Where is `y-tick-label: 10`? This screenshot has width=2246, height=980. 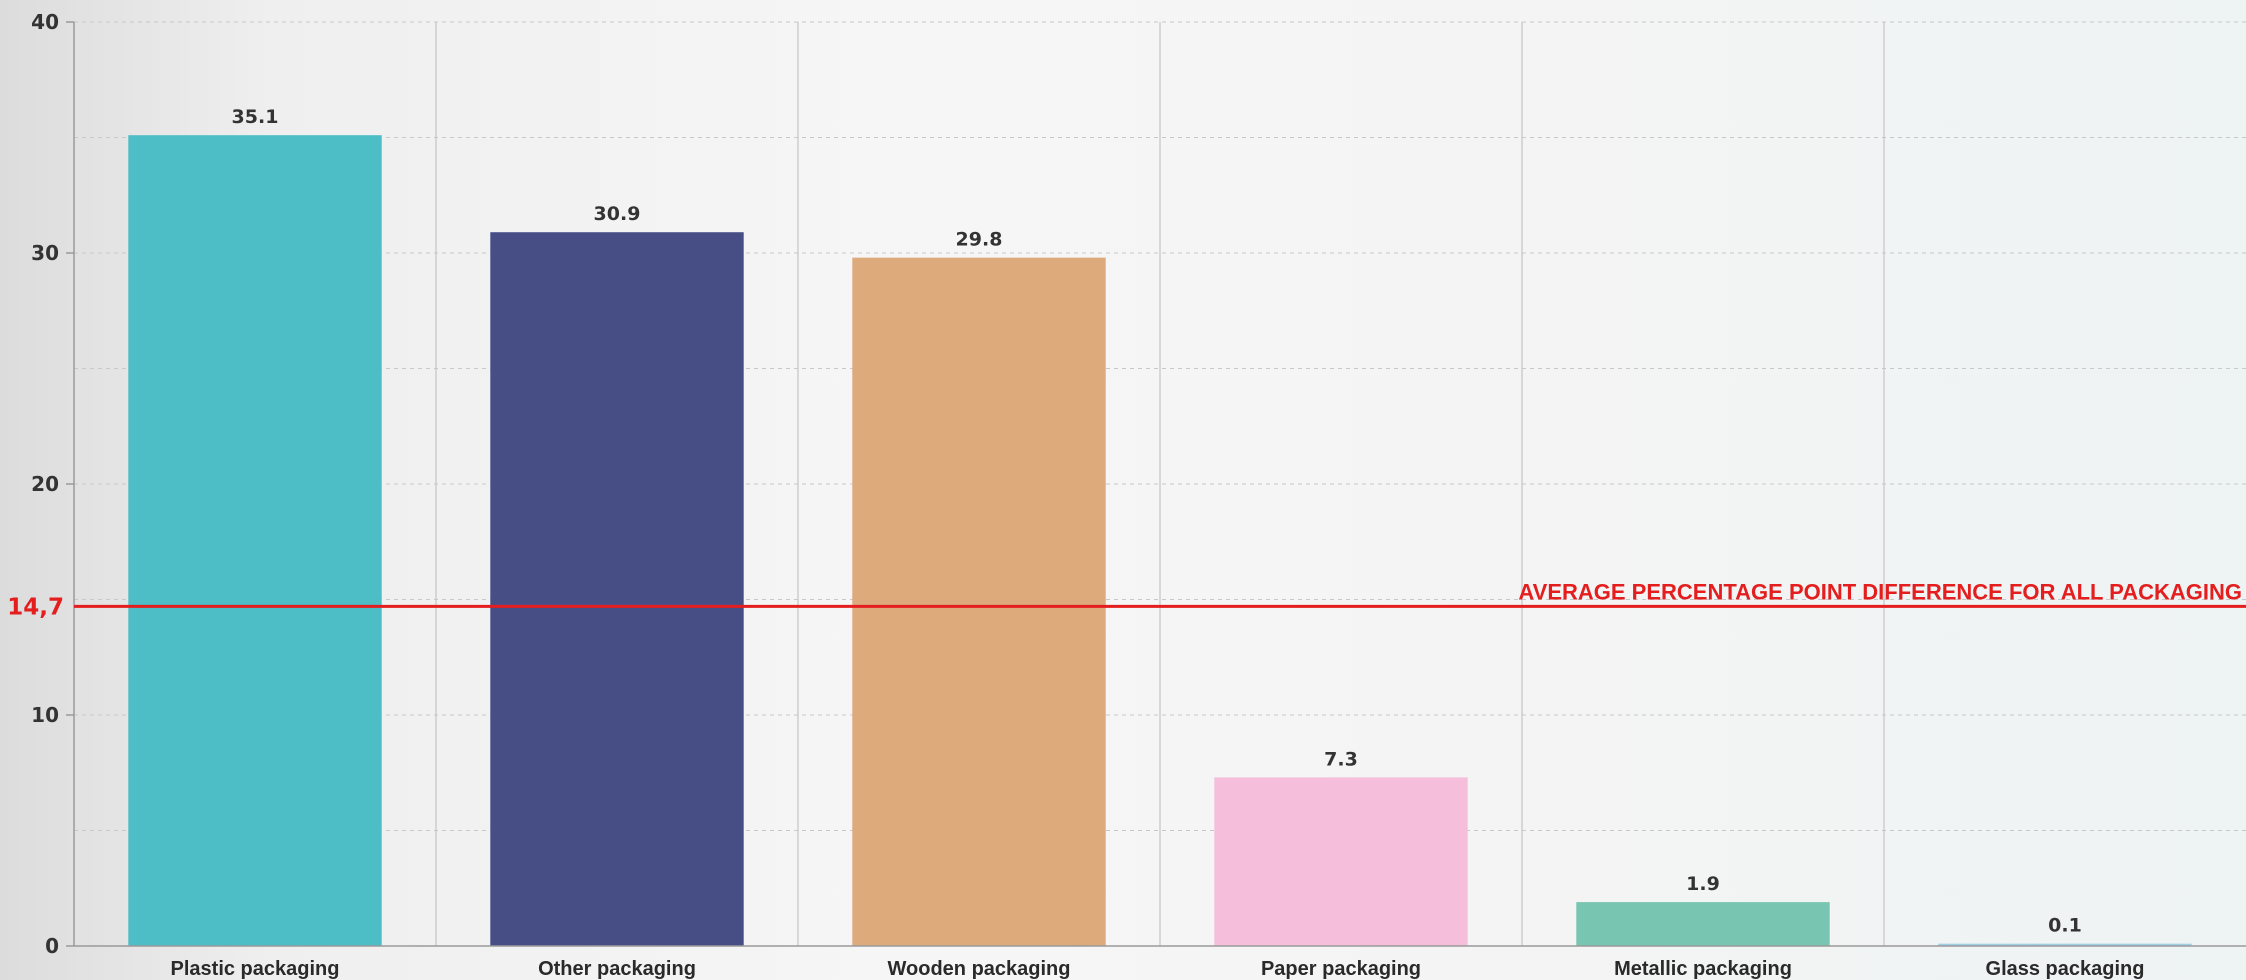 y-tick-label: 10 is located at coordinates (45, 715).